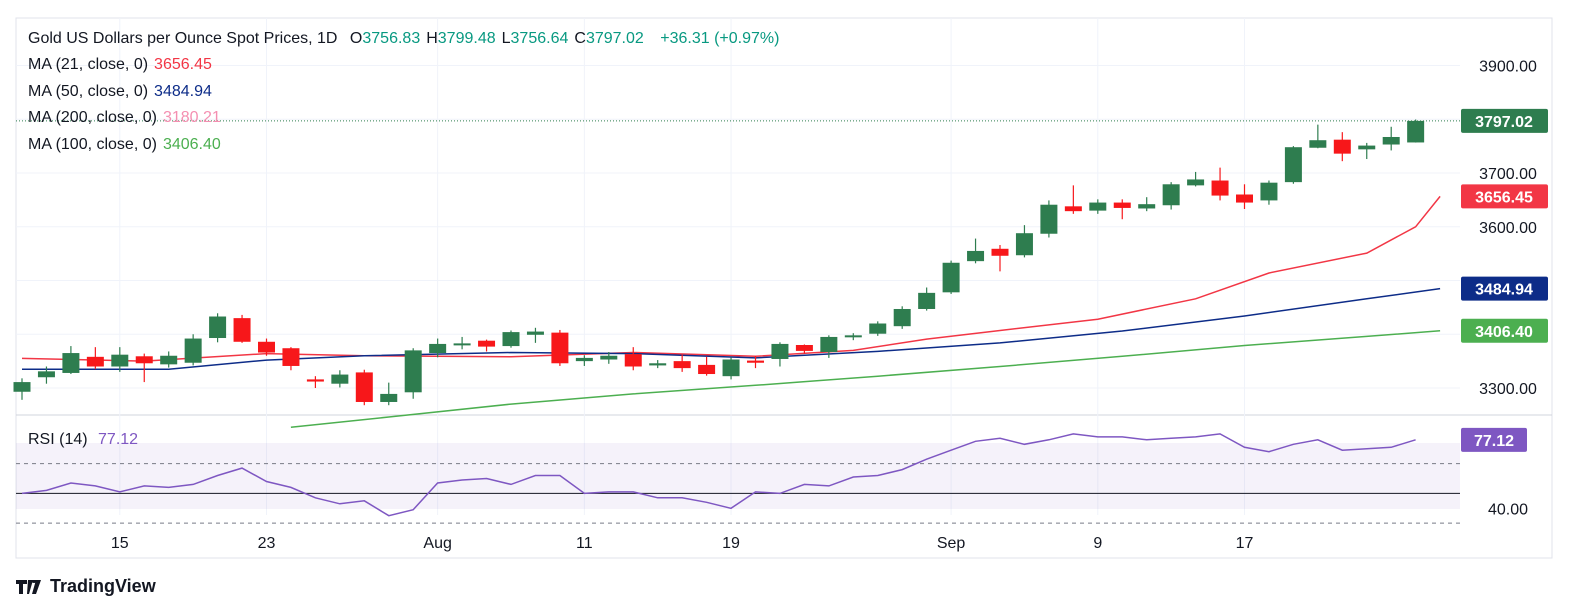 Image resolution: width=1594 pixels, height=600 pixels. What do you see at coordinates (191, 144) in the screenshot?
I see `legend-value: 3406.40` at bounding box center [191, 144].